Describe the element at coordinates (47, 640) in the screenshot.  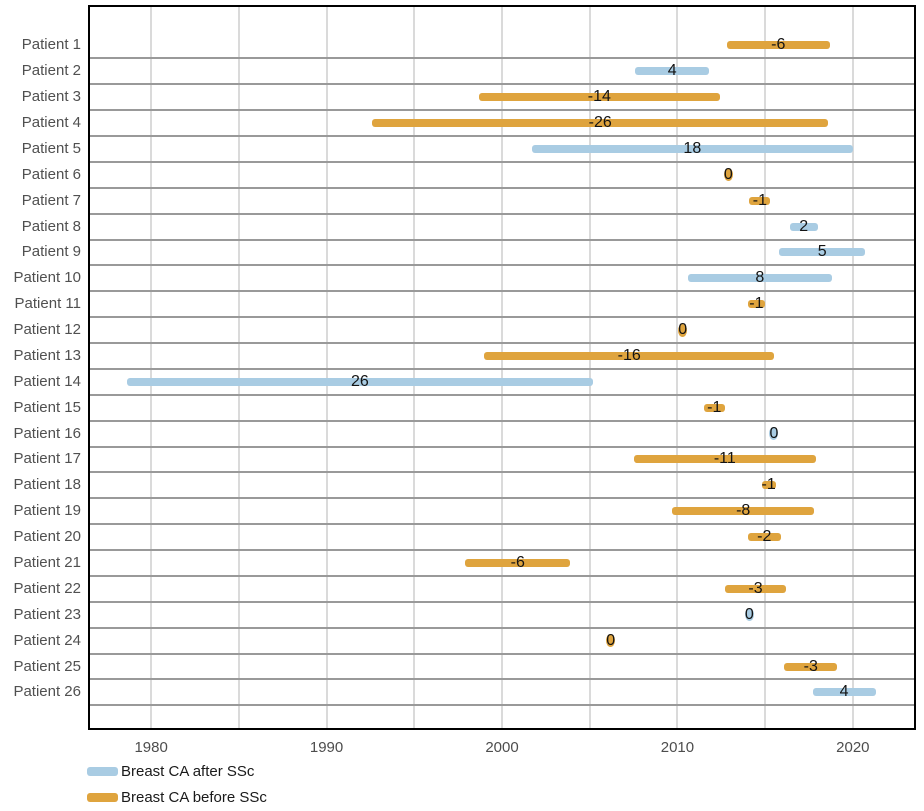
I see `row-label-patient-24: Patient 24` at that location.